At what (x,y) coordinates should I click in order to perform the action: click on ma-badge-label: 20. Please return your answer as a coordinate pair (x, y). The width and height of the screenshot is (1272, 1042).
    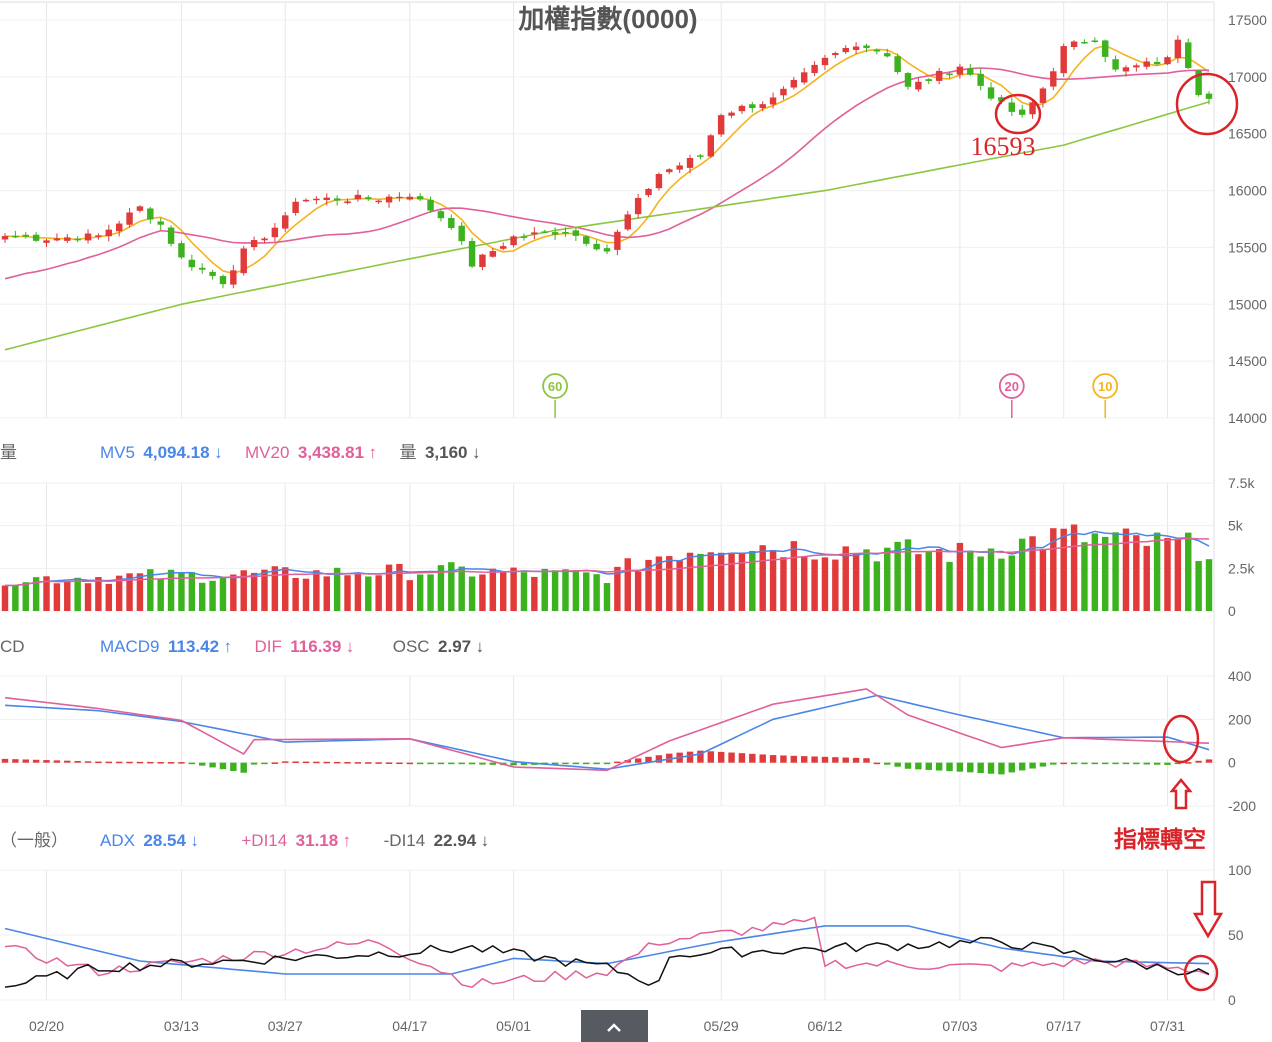
    Looking at the image, I should click on (1012, 386).